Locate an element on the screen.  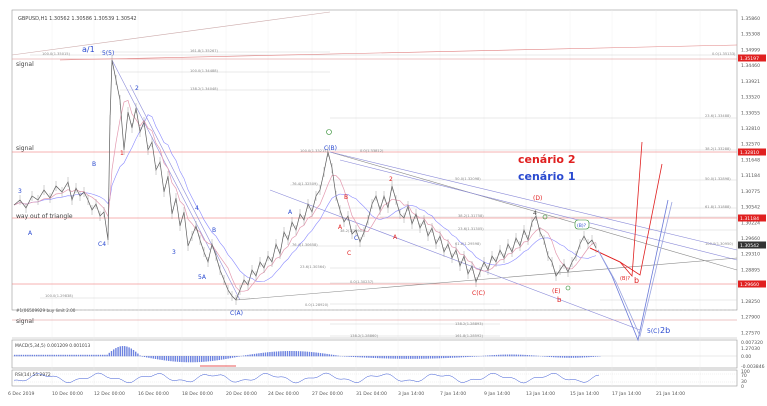
time-tick: 12 Dec 00:00 is located at coordinates (109, 394).